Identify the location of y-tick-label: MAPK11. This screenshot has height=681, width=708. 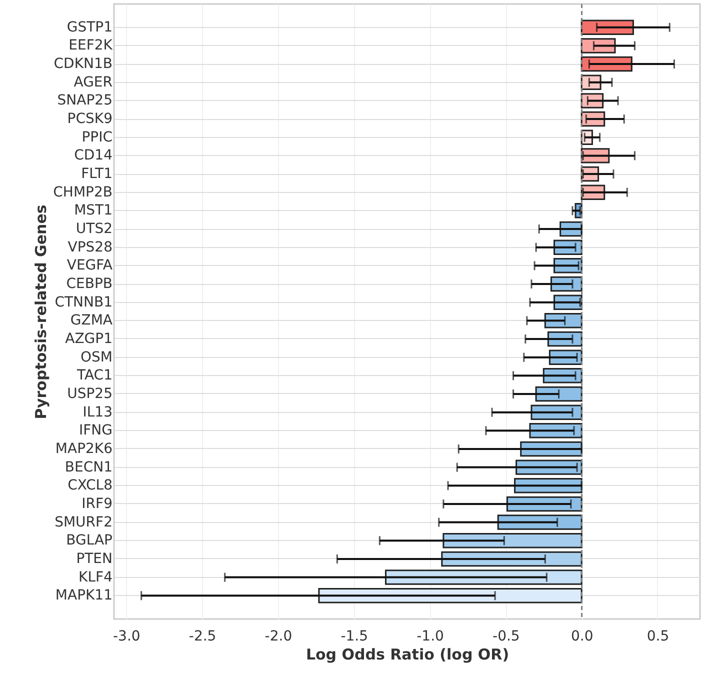
(83, 596).